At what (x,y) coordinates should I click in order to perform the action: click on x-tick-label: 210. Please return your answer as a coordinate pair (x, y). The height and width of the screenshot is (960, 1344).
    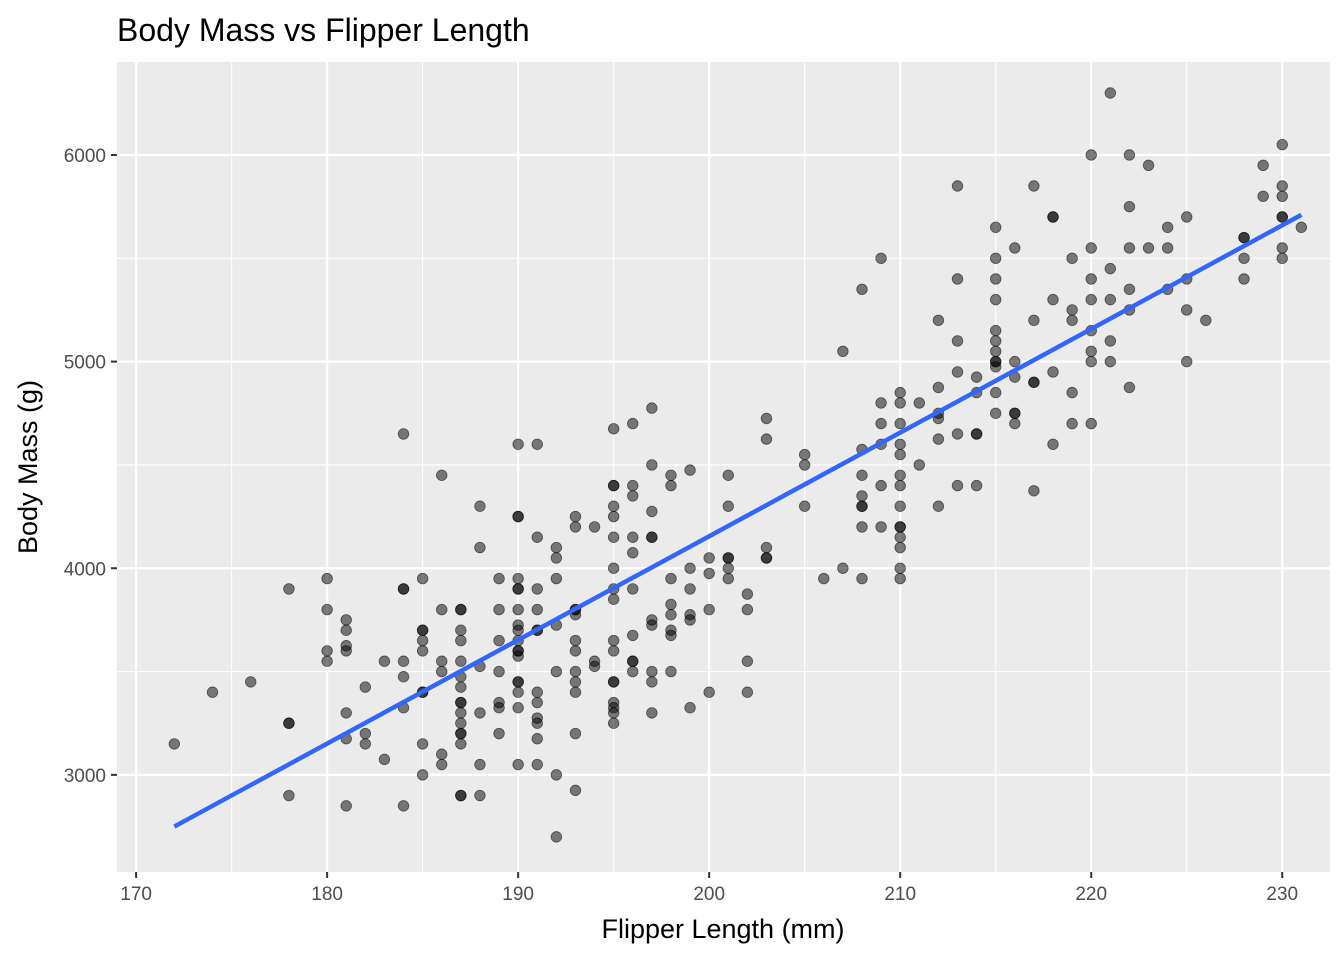
    Looking at the image, I should click on (900, 894).